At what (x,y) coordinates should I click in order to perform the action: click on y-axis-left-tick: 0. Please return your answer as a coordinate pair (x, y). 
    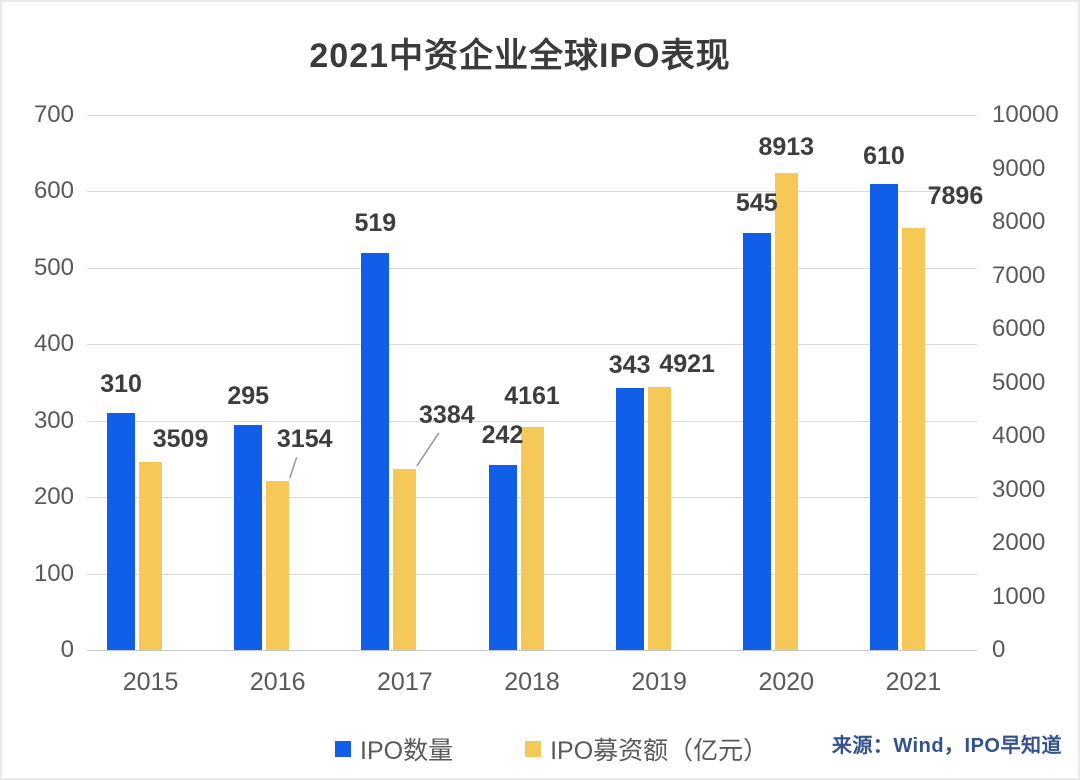
    Looking at the image, I should click on (67, 649).